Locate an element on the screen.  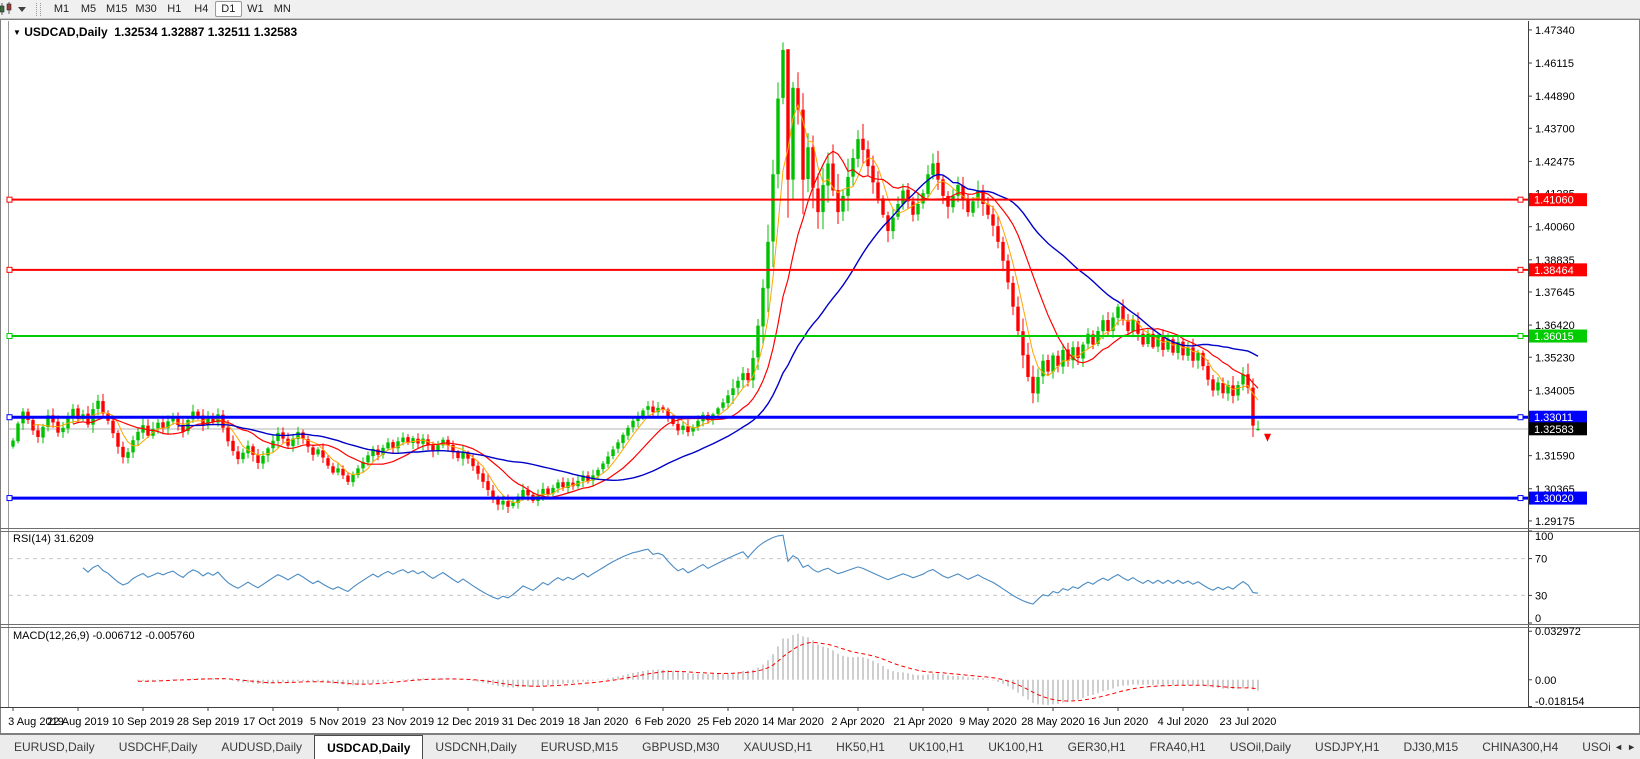
rsi-tick-label: 0 is located at coordinates (1538, 619).